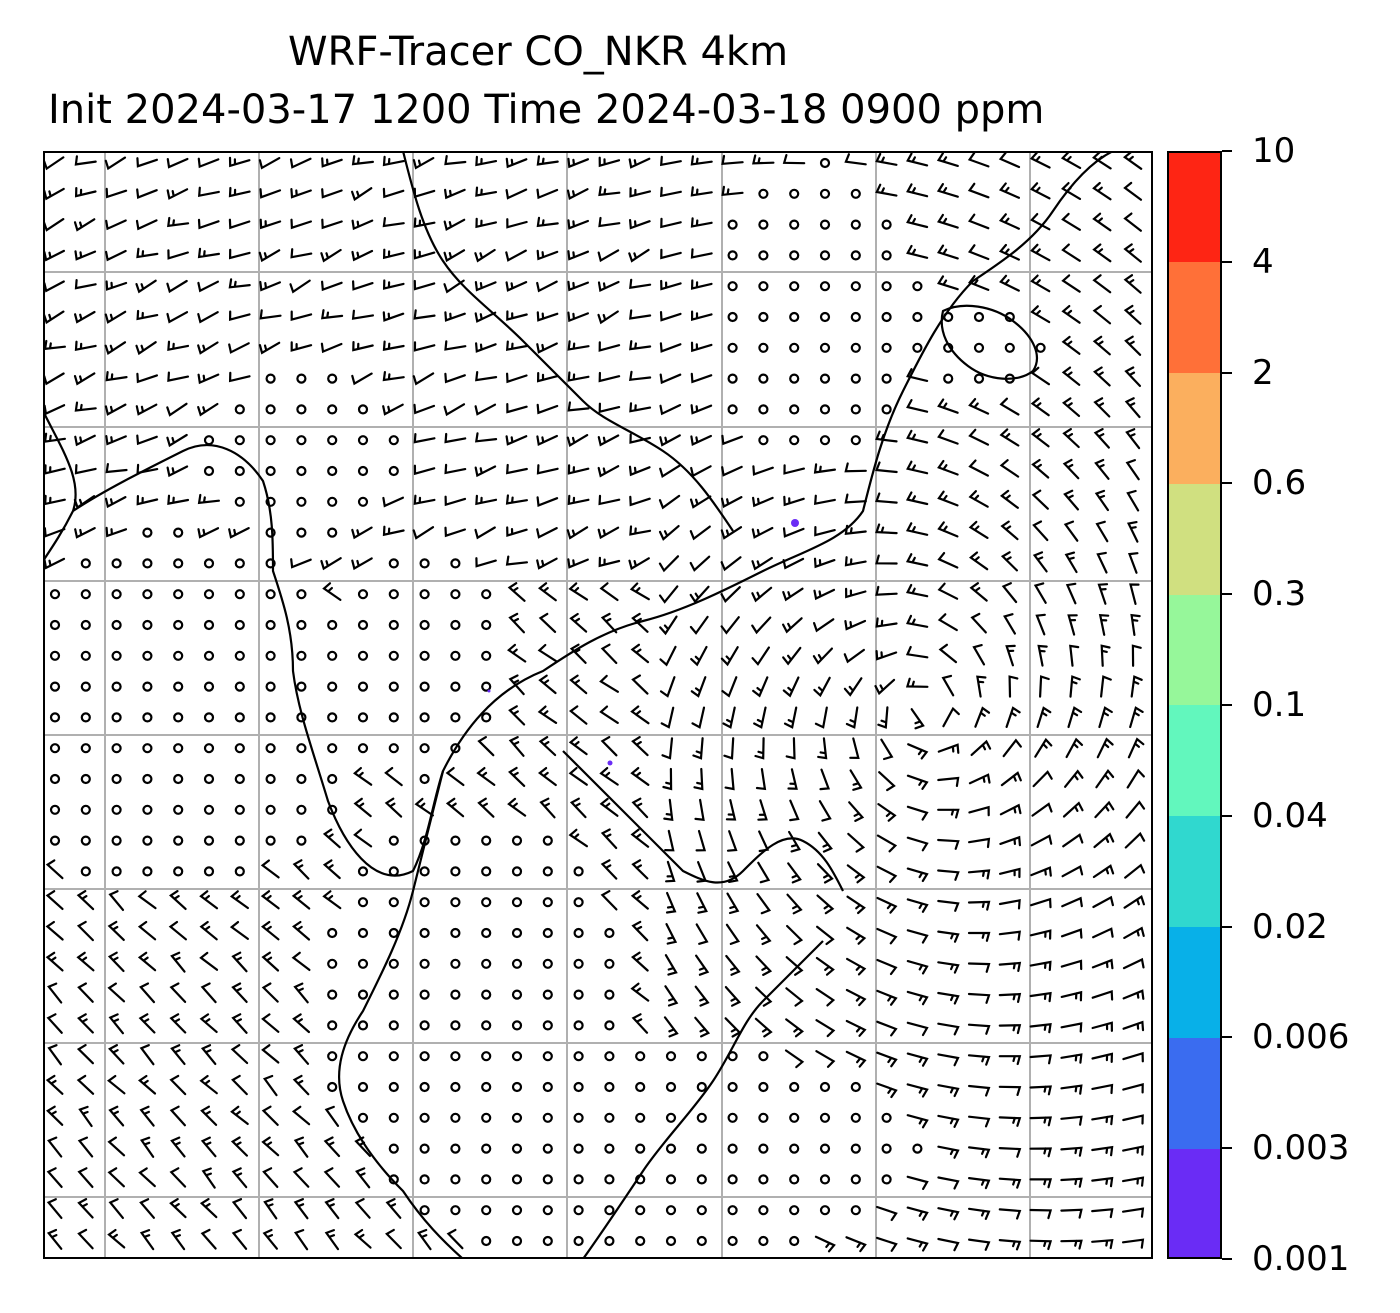  Describe the element at coordinates (1279, 594) in the screenshot. I see `colorbar-tick-label: 0.3` at that location.